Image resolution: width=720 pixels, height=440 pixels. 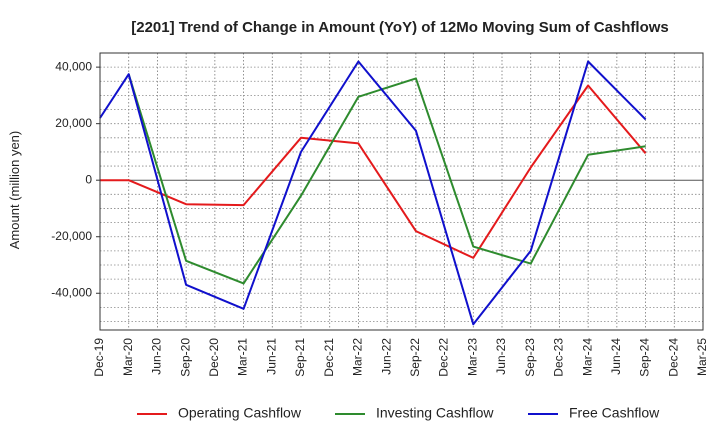 What do you see at coordinates (435, 413) in the screenshot?
I see `legend-label-investing-cashflow: Investing Cashflow` at bounding box center [435, 413].